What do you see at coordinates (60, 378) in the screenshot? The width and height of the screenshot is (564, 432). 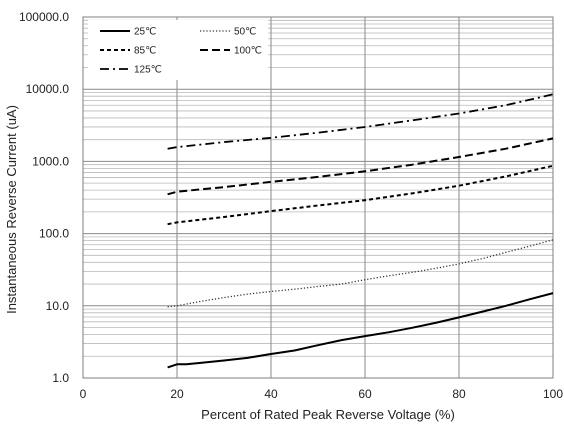 I see `y-tick-label: 1.0` at bounding box center [60, 378].